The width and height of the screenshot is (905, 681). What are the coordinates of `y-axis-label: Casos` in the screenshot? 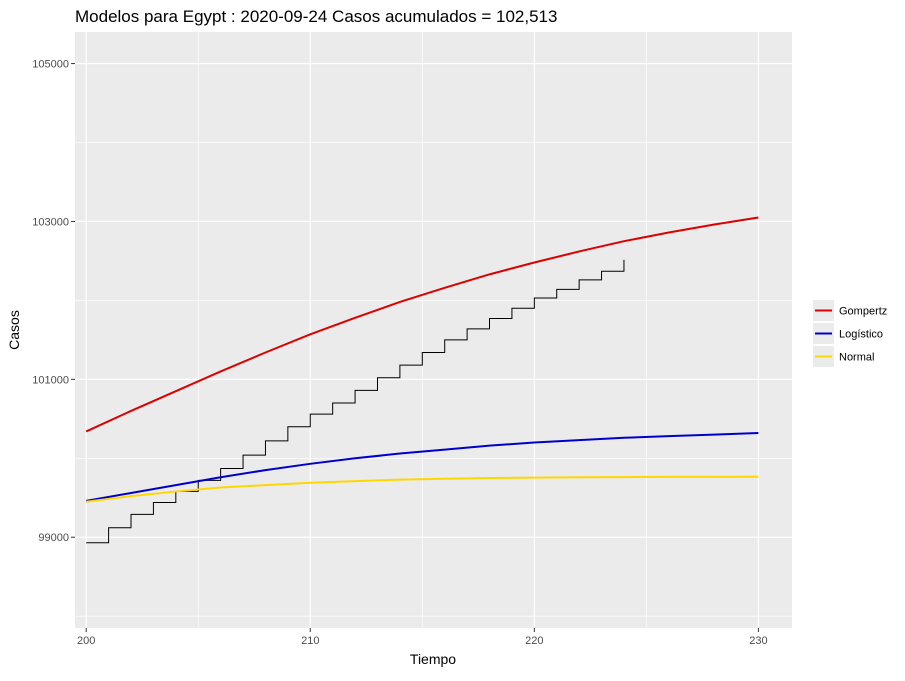 It's located at (14, 330).